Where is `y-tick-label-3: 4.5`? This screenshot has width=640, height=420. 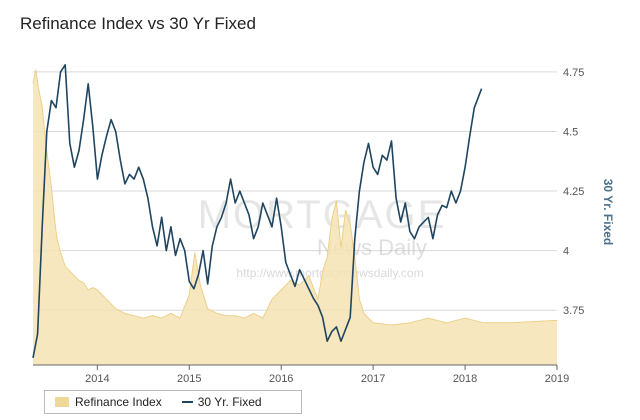 y-tick-label-3: 4.5 is located at coordinates (570, 132).